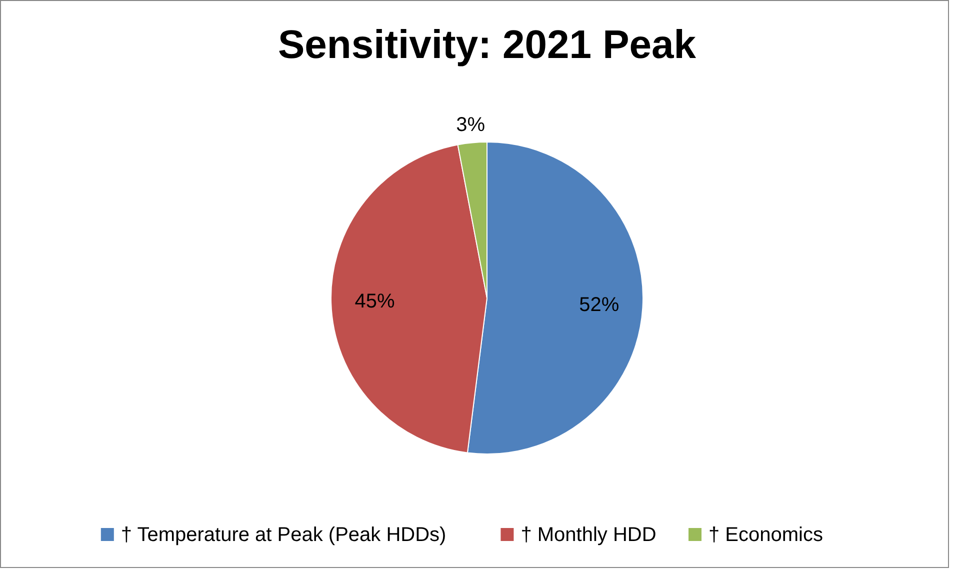  What do you see at coordinates (487, 45) in the screenshot?
I see `chart-title: Sensitivity: 2021 Peak` at bounding box center [487, 45].